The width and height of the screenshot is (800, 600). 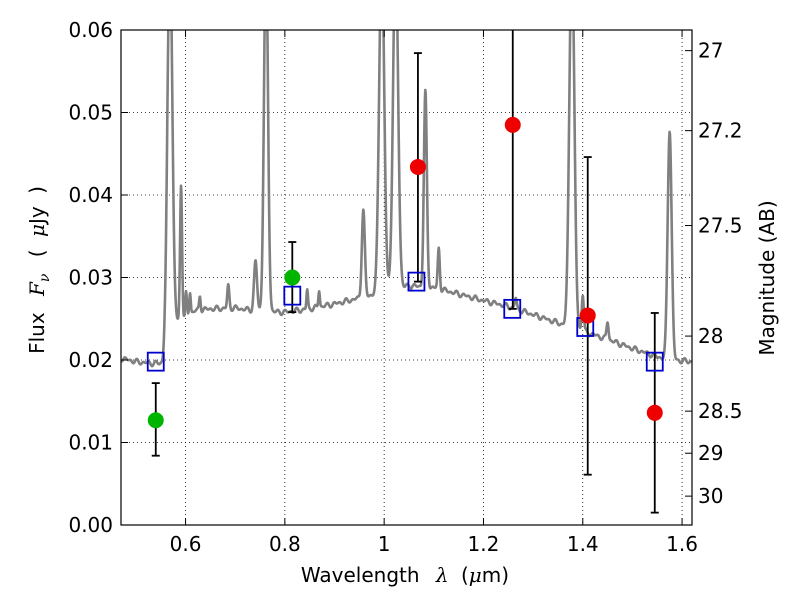 What do you see at coordinates (475, 575) in the screenshot?
I see `x-axis-title-mu: μ` at bounding box center [475, 575].